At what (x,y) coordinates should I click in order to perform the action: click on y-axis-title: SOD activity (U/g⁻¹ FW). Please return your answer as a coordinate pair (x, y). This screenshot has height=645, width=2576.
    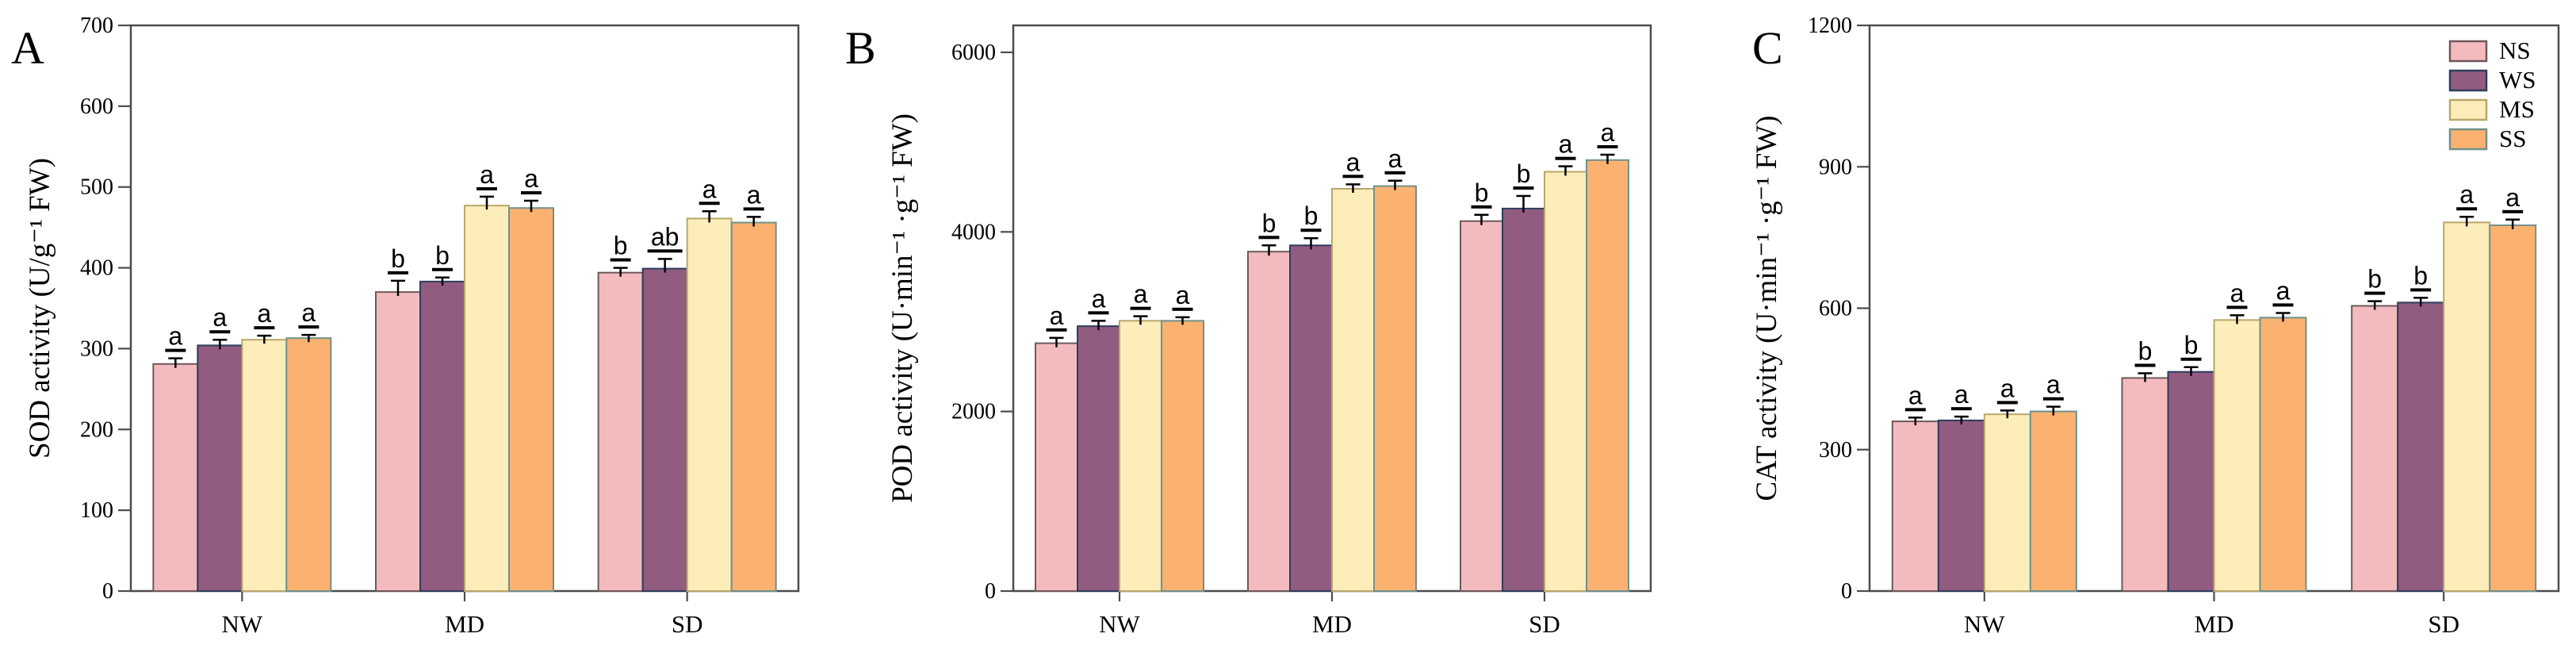
    Looking at the image, I should click on (40, 309).